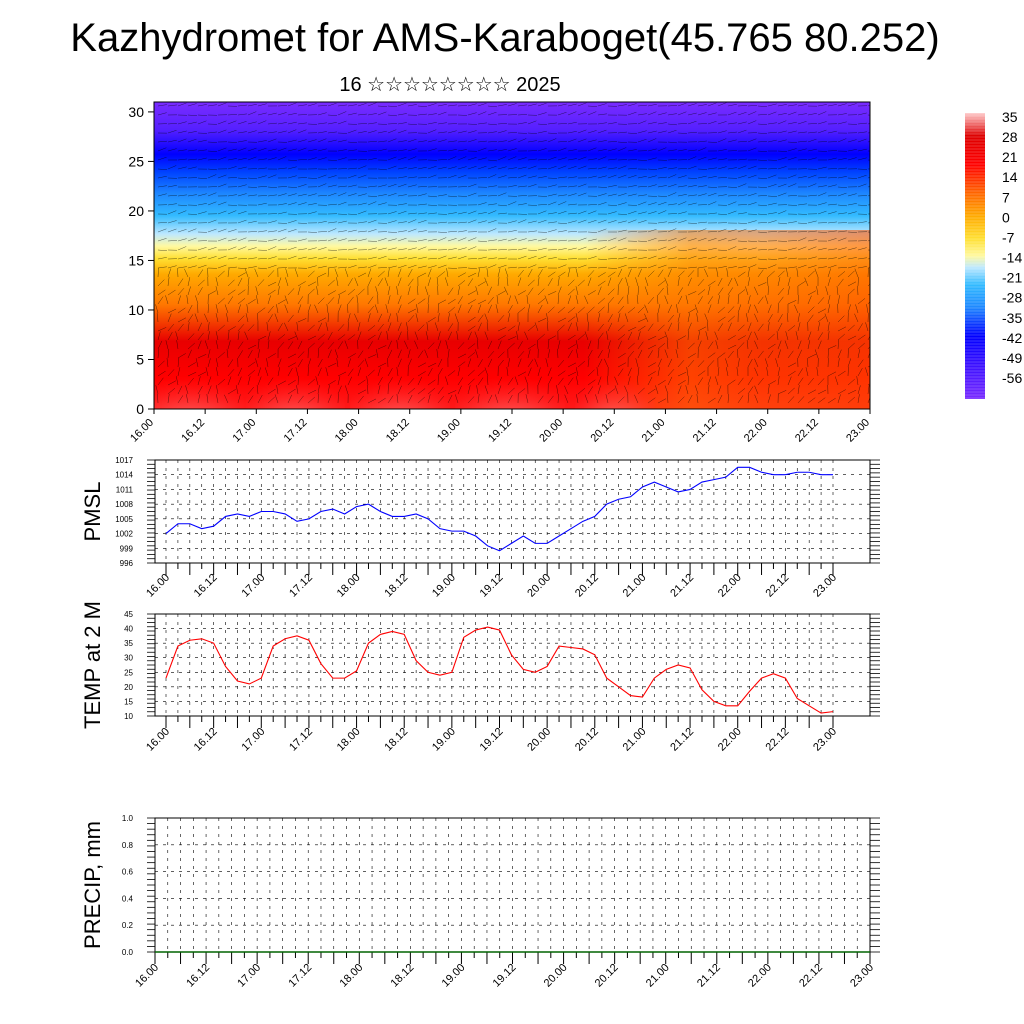 This screenshot has height=1024, width=1024. Describe the element at coordinates (301, 586) in the screenshot. I see `x-tick-label: 17.12` at that location.